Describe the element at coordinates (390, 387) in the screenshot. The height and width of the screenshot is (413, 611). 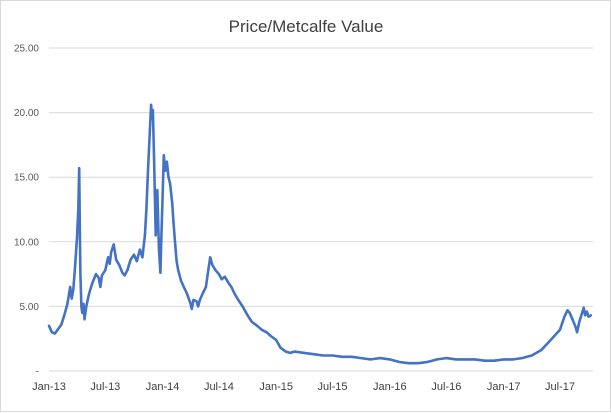
I see `x-tick-label: Jan-16` at that location.